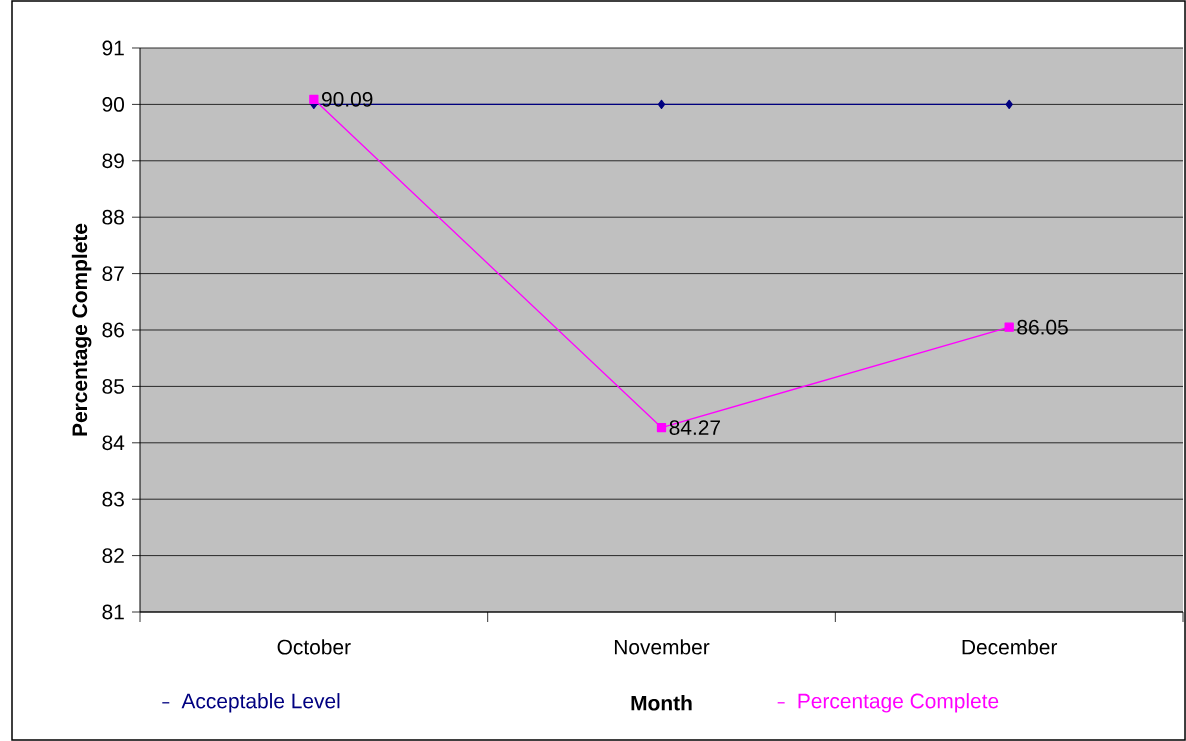 Image resolution: width=1186 pixels, height=741 pixels. Describe the element at coordinates (1042, 327) in the screenshot. I see `data-label: 86.05` at that location.